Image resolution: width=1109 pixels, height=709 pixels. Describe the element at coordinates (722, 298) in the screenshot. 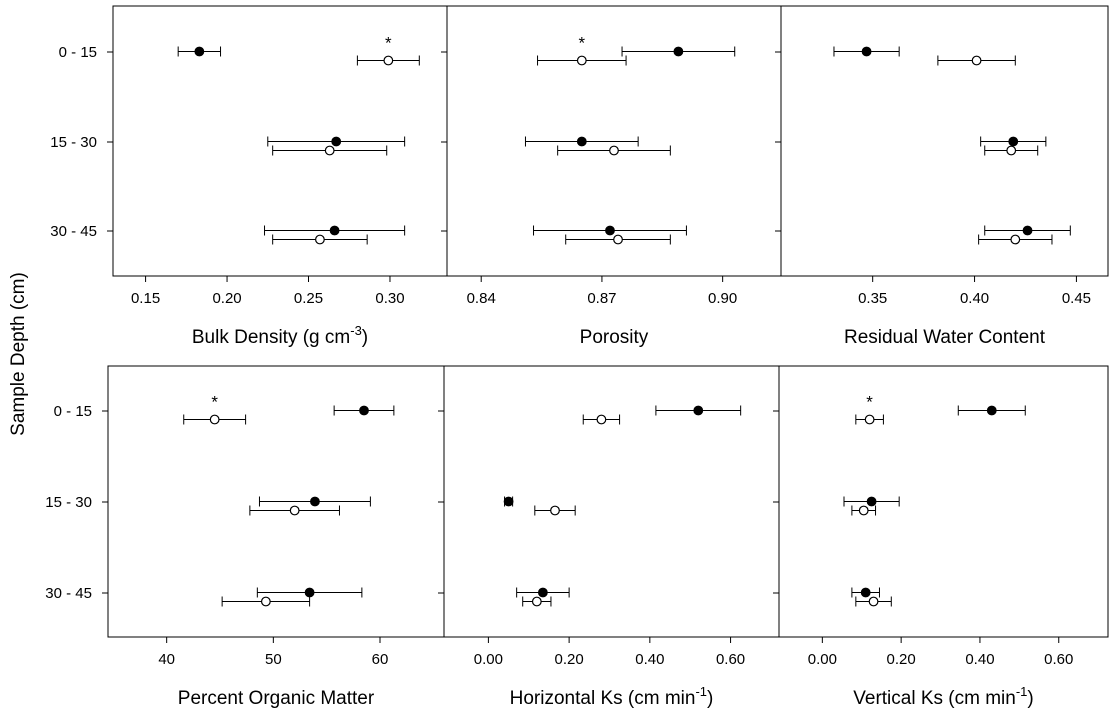

I see `x-tick-label: 0.90` at that location.